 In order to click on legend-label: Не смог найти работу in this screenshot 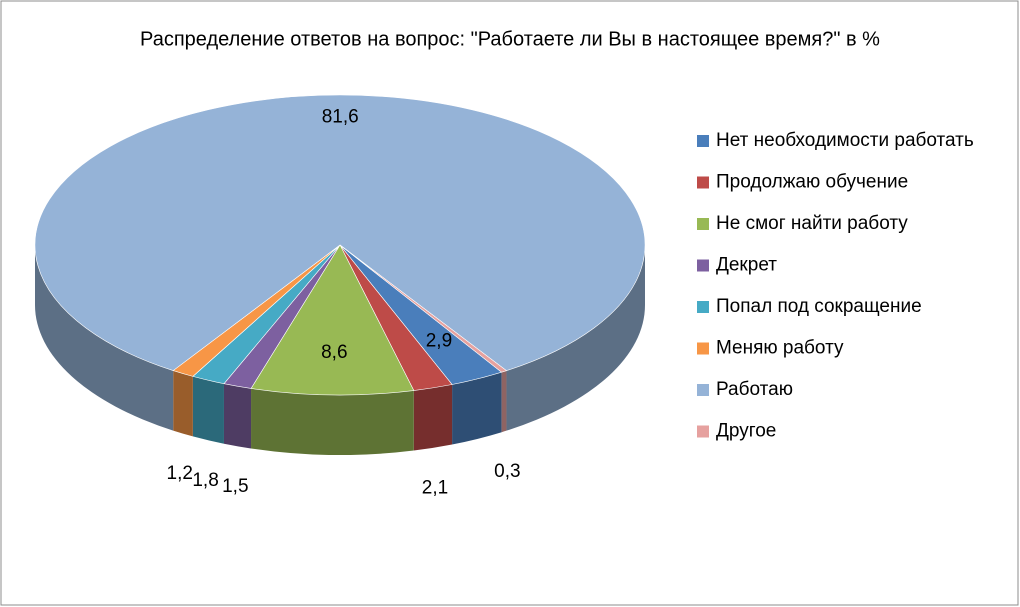, I will do `click(812, 223)`.